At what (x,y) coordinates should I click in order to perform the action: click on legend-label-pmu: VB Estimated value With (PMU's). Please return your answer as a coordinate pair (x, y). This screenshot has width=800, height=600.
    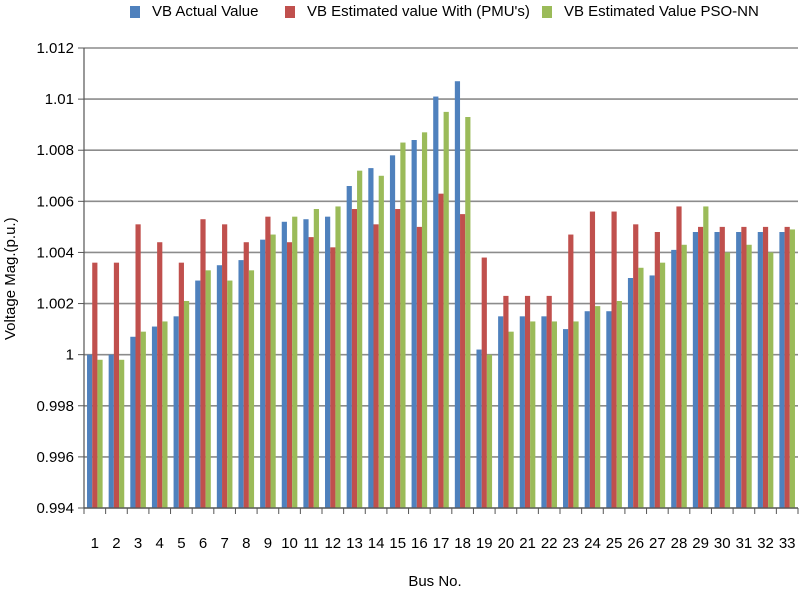
    Looking at the image, I should click on (418, 11).